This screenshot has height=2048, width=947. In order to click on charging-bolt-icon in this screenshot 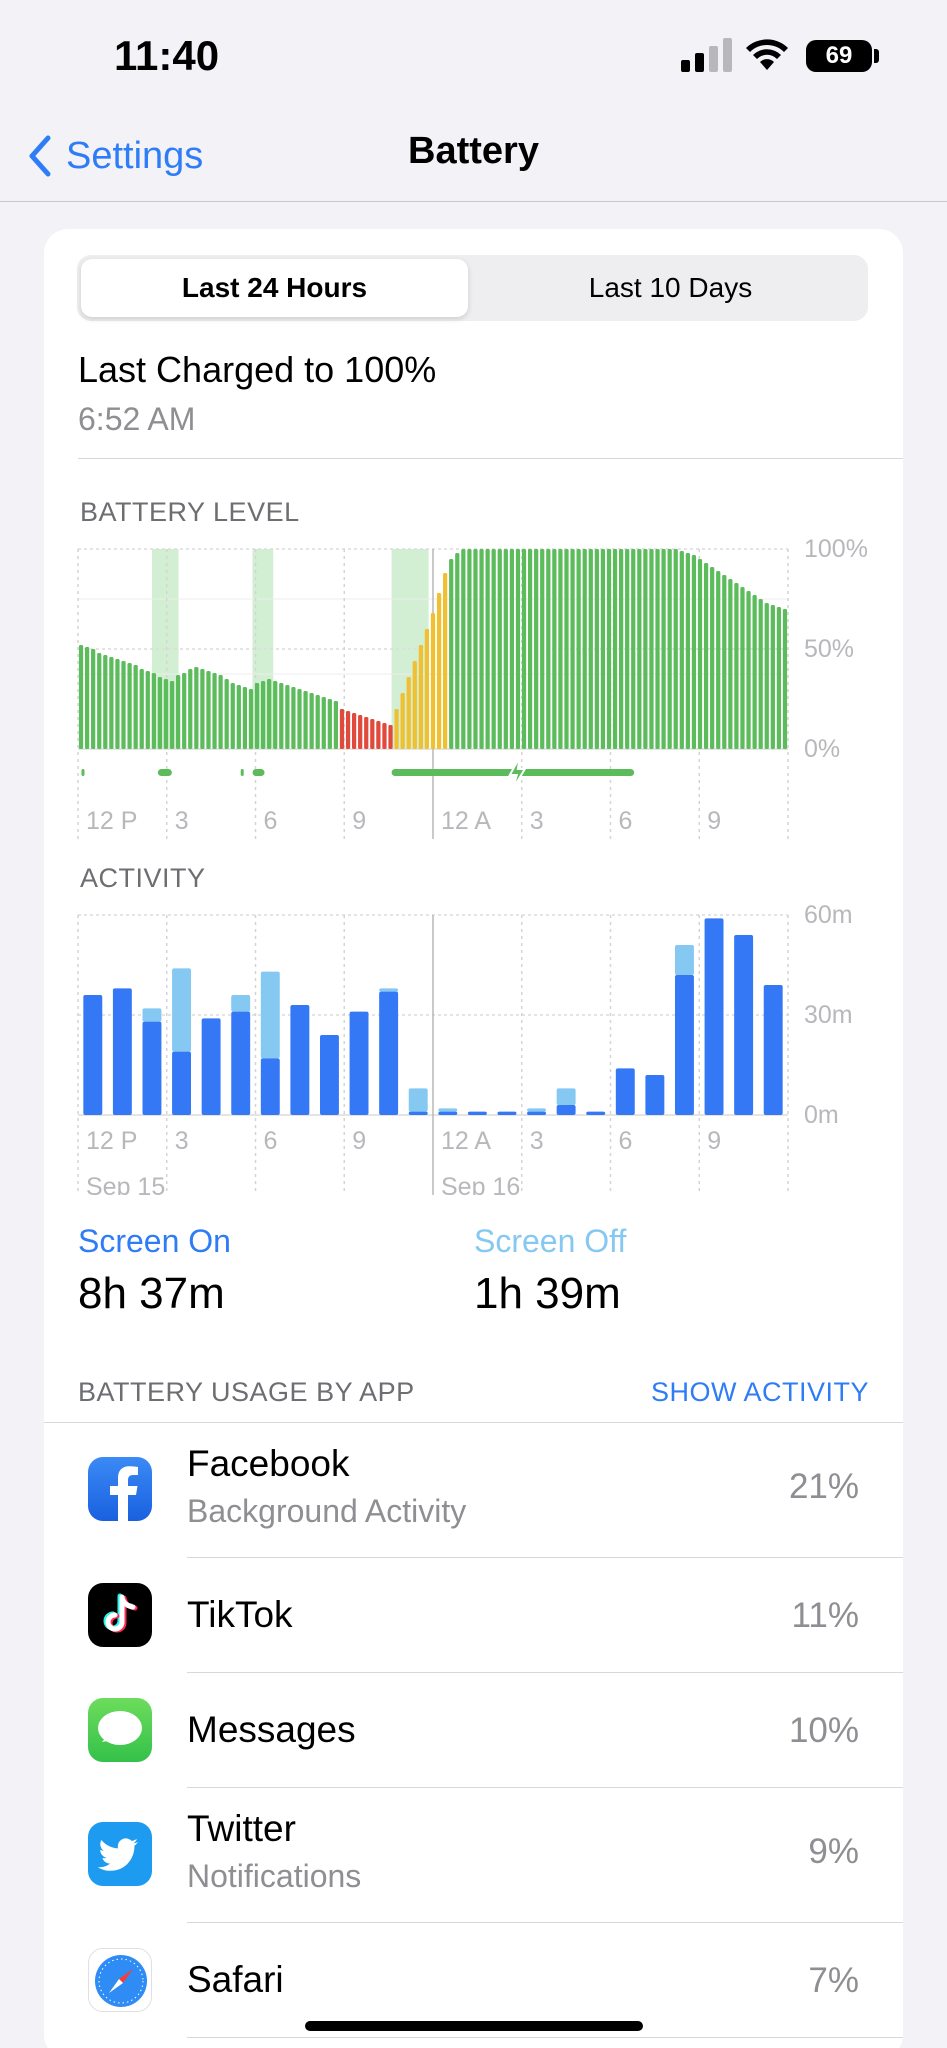, I will do `click(517, 773)`.